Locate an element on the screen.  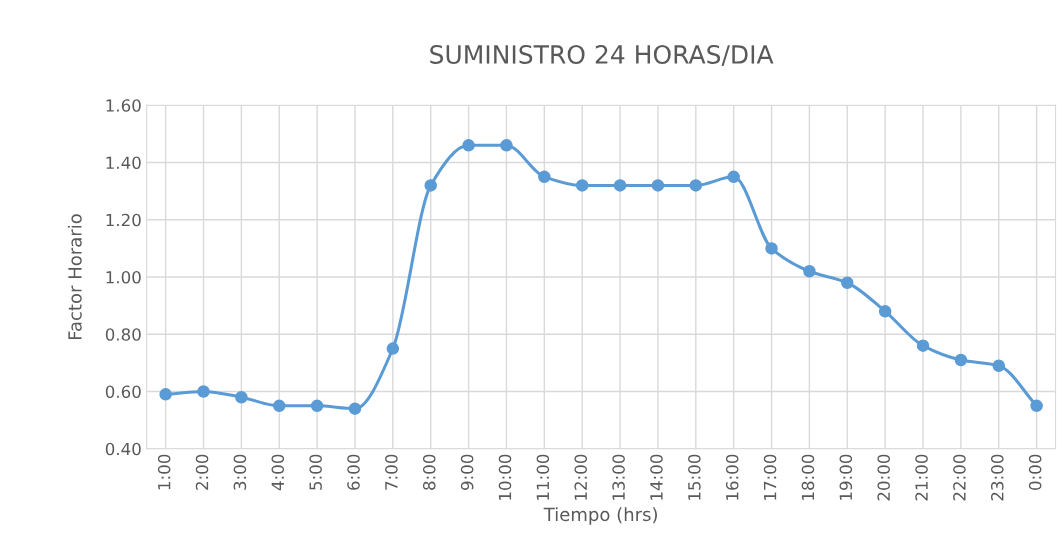
y-tick-label: 1.60 is located at coordinates (123, 105).